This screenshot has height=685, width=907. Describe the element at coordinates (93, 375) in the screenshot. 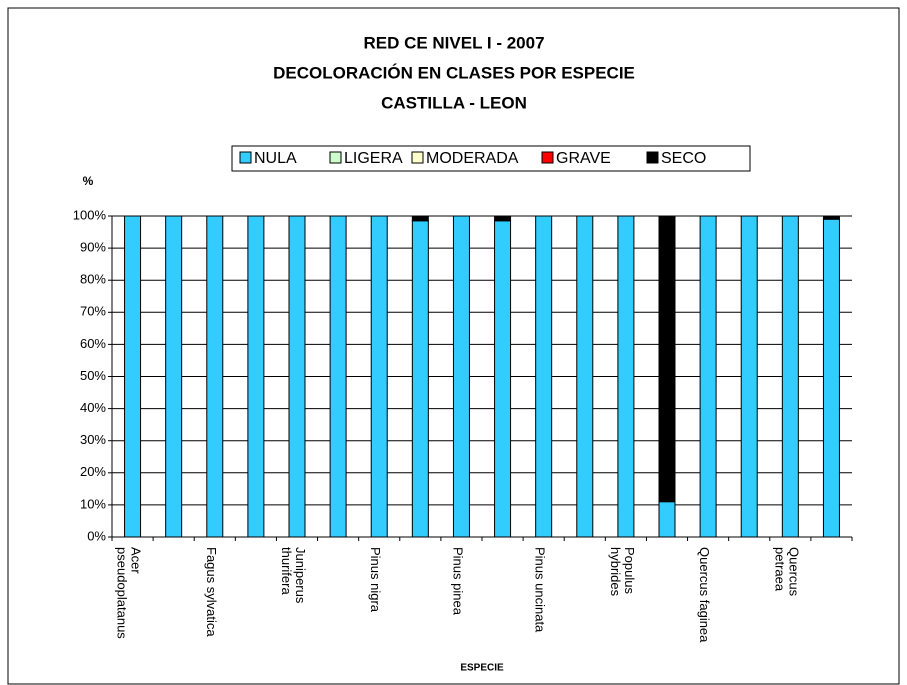

I see `y-tick-label: 50%` at that location.